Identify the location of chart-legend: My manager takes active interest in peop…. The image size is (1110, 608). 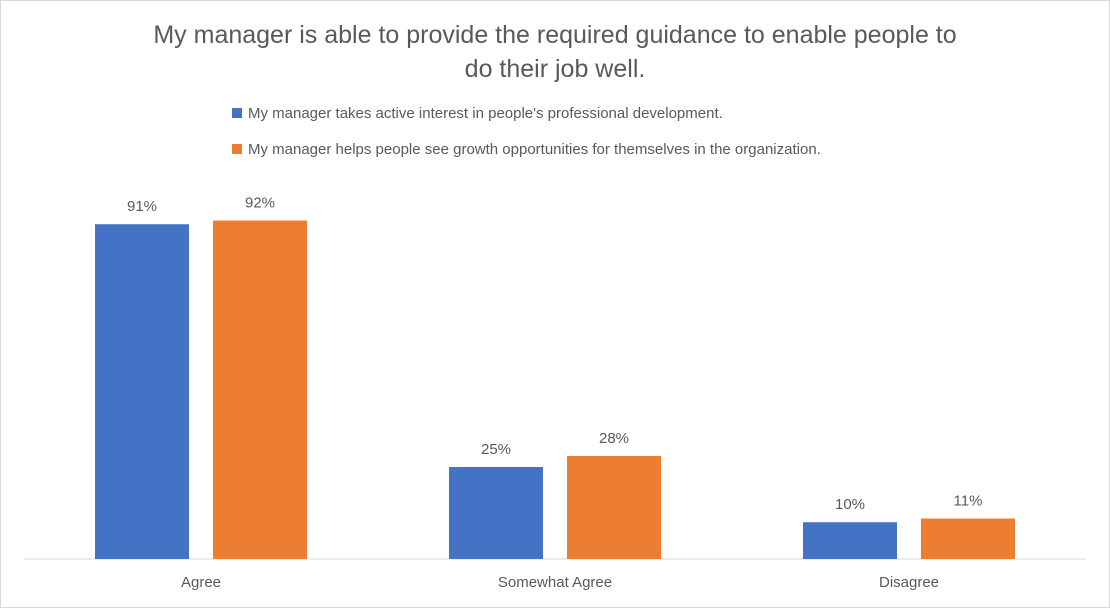
(526, 140).